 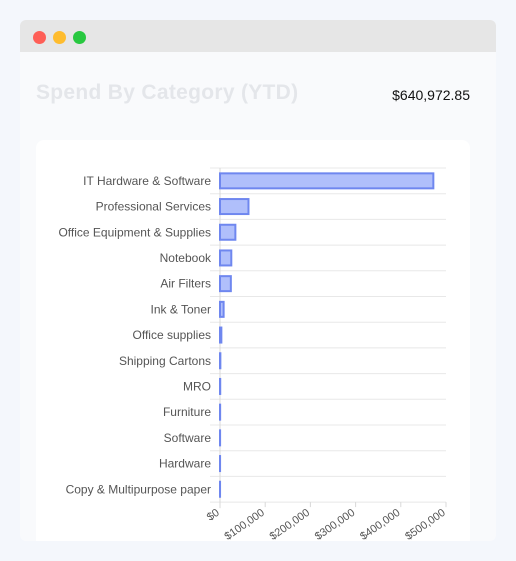 I want to click on category-label: Office Equipment & Supplies, so click(x=134, y=232).